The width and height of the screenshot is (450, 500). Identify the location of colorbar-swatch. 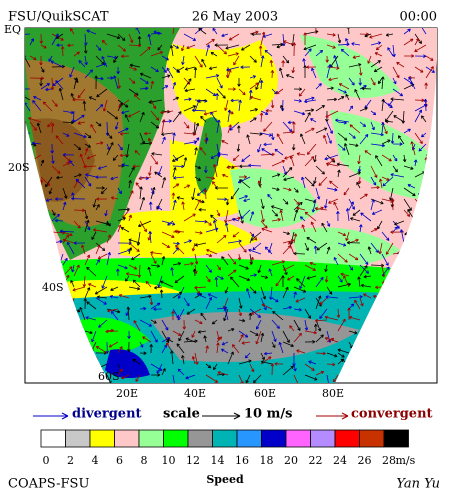
(372, 438).